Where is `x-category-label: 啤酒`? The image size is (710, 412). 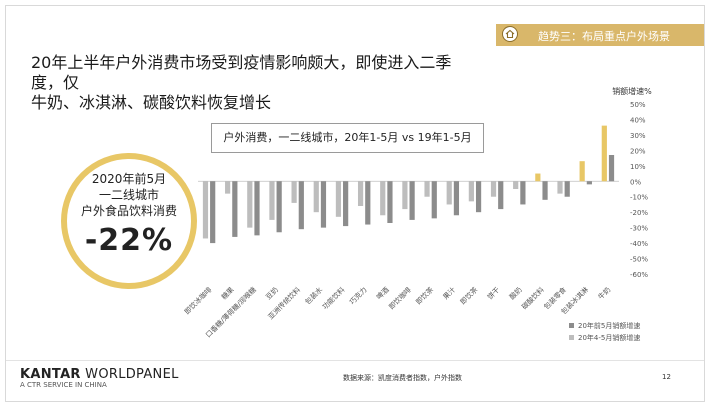 x-category-label: 啤酒 is located at coordinates (382, 293).